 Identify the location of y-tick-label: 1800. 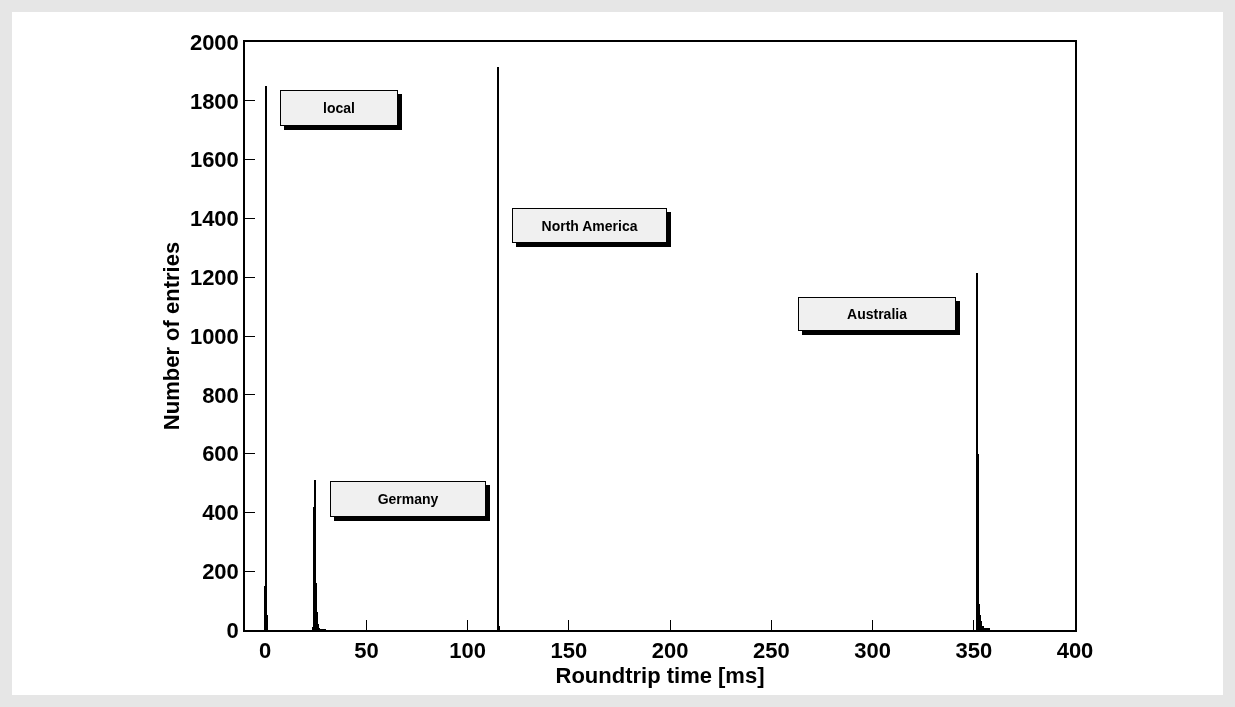
(214, 101).